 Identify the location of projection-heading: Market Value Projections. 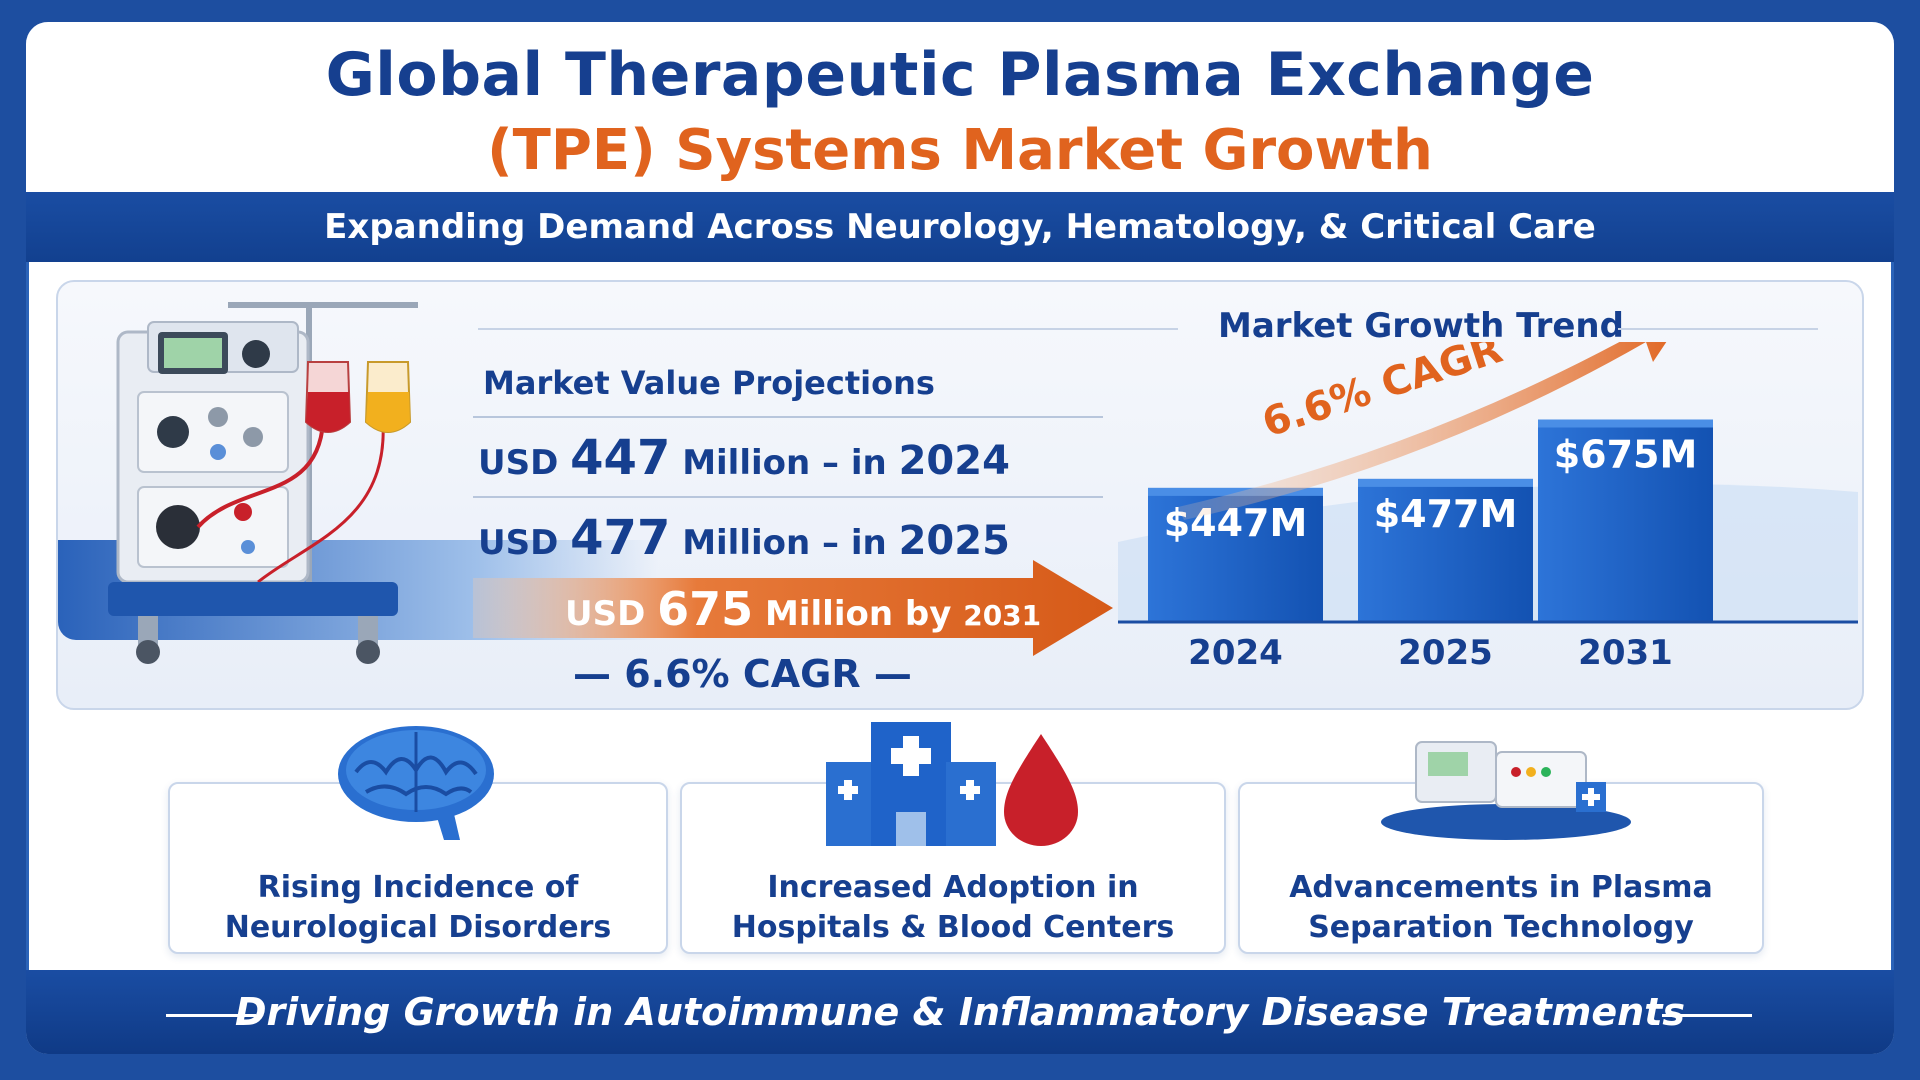
(709, 383).